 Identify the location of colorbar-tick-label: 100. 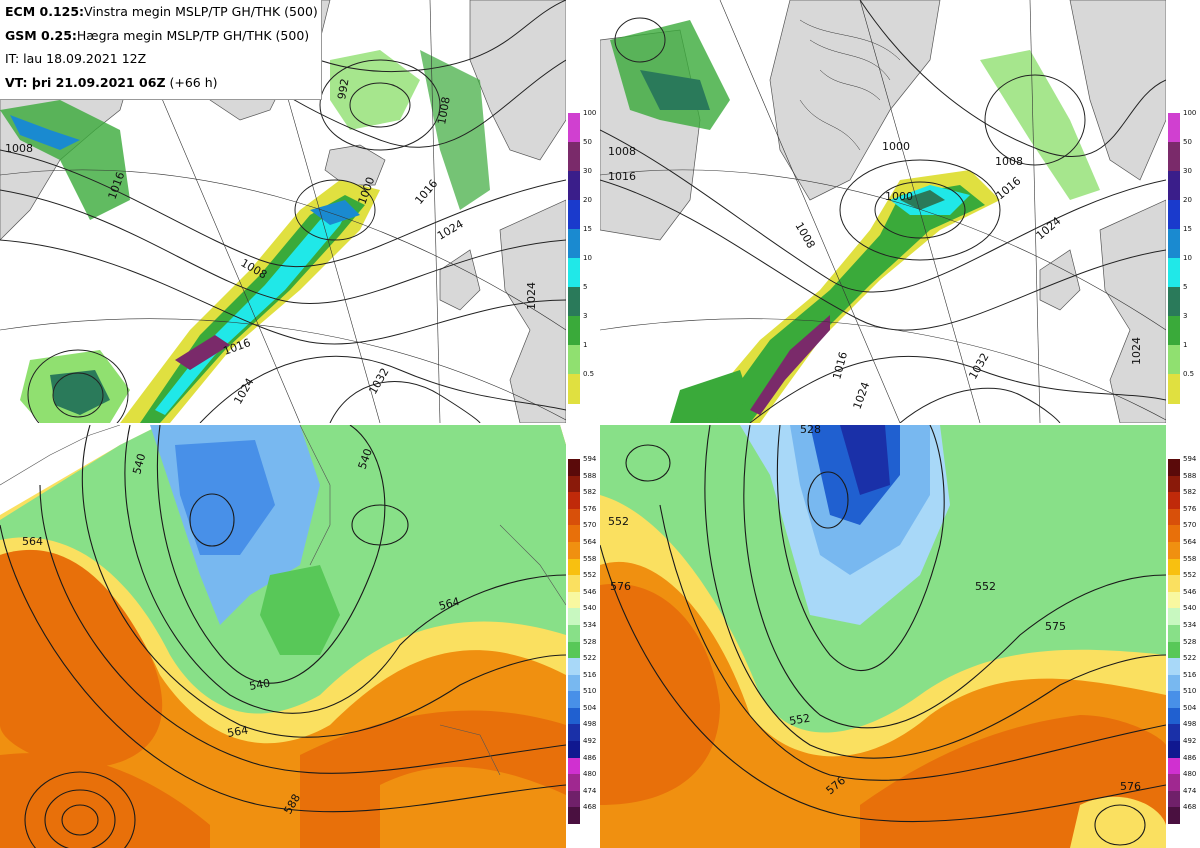
(1190, 113).